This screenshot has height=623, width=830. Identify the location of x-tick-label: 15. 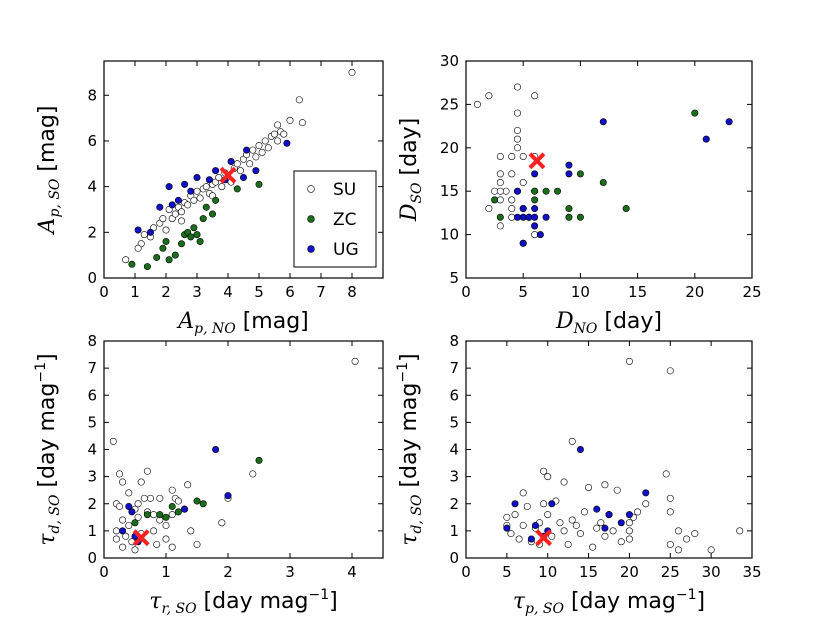
(588, 572).